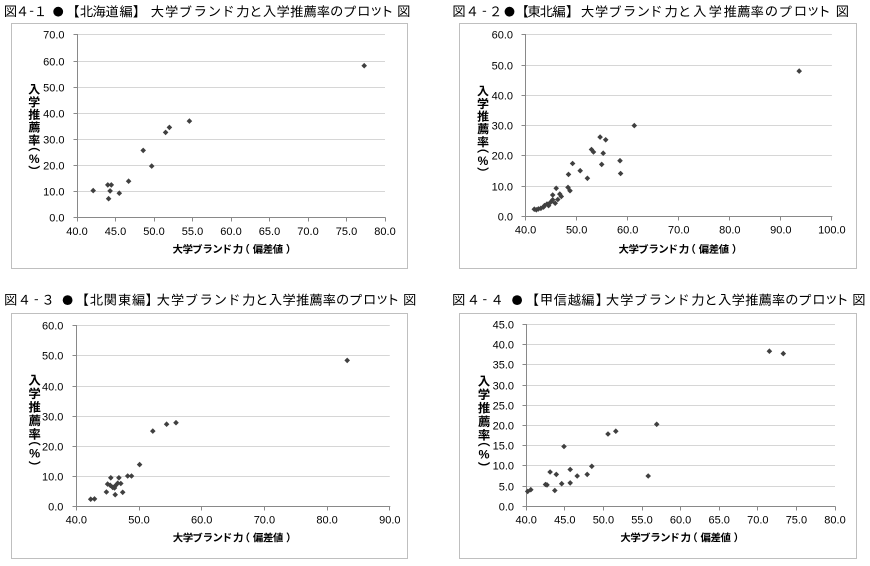 The image size is (870, 566). Describe the element at coordinates (832, 231) in the screenshot. I see `svg-text: 100.0` at that location.